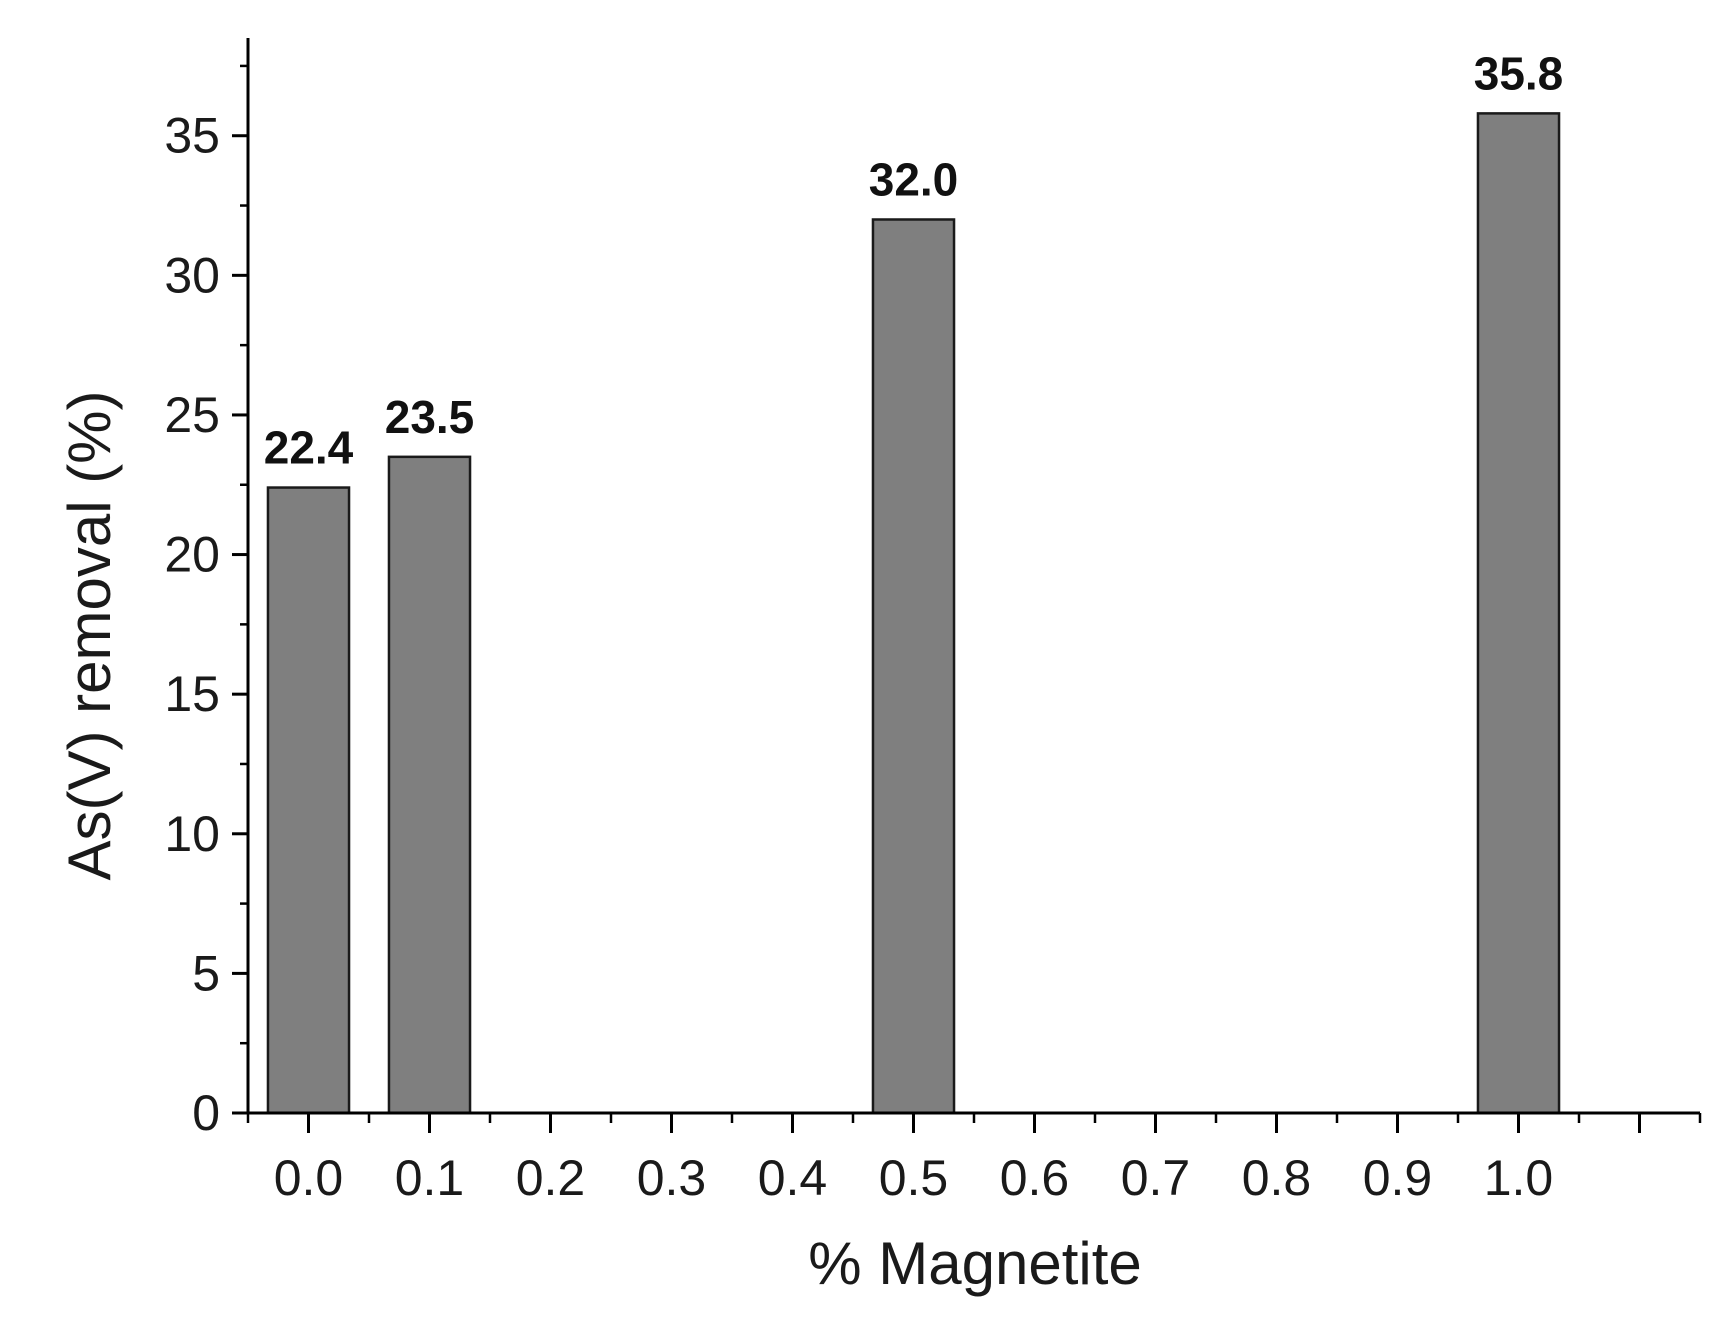 This screenshot has width=1728, height=1317. Describe the element at coordinates (192, 694) in the screenshot. I see `y-tick-label: 15` at that location.